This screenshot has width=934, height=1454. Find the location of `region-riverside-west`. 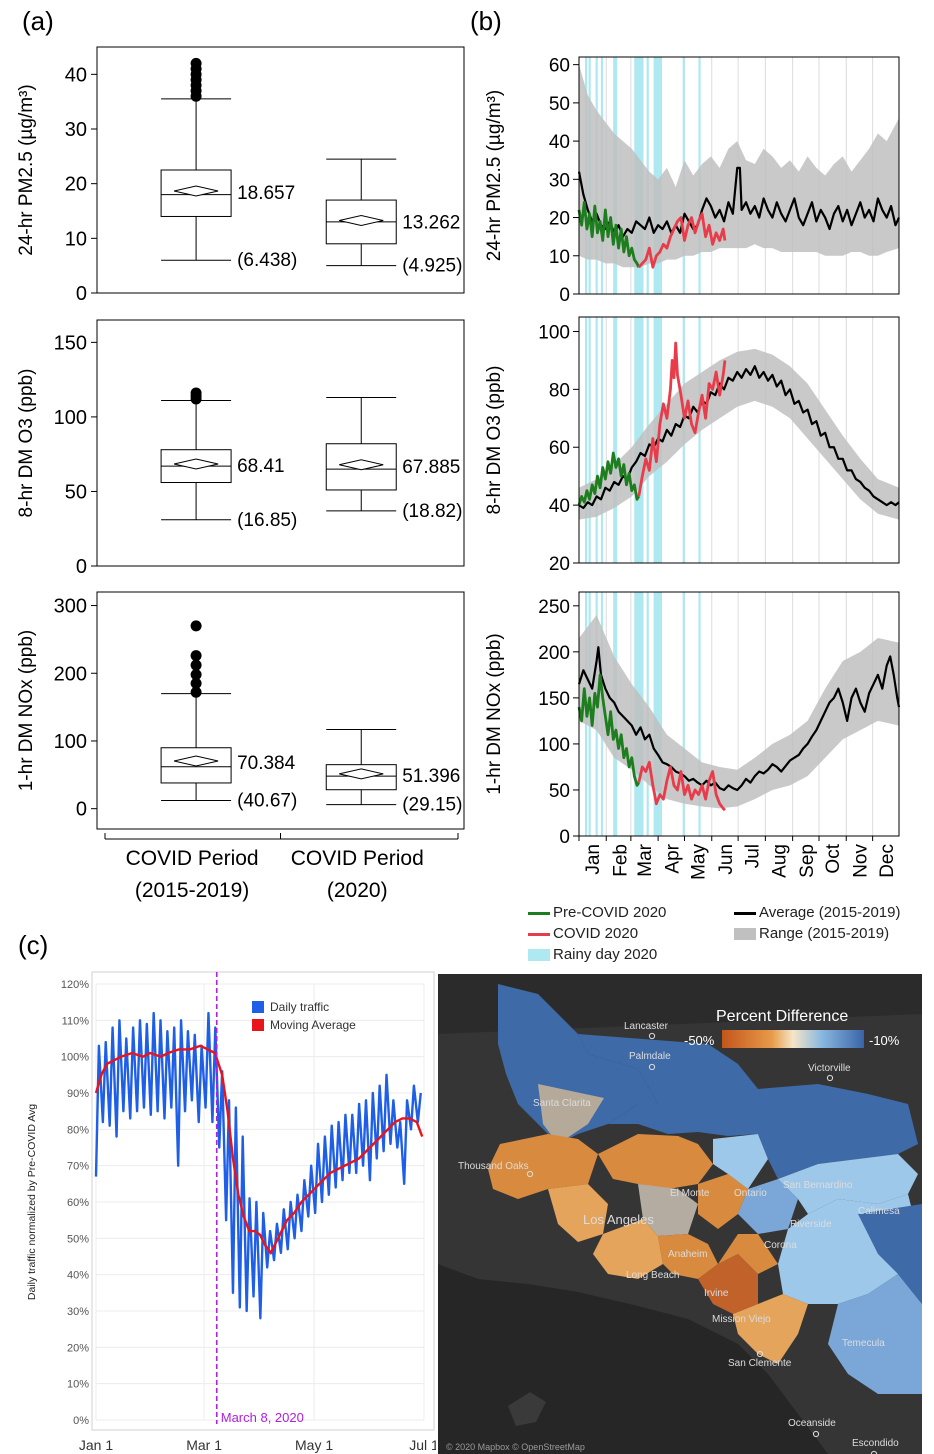

region-riverside-west is located at coordinates (768, 1206).